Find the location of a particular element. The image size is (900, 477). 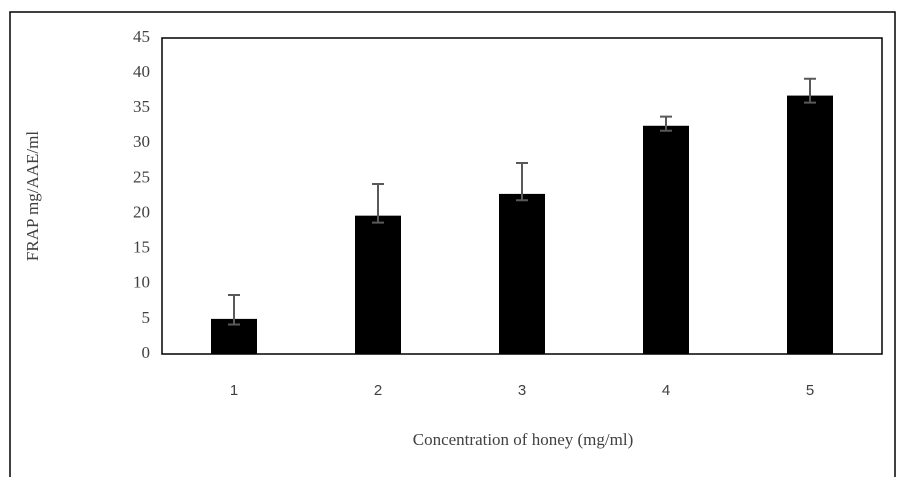

y-tick-label: 10 is located at coordinates (141, 282).